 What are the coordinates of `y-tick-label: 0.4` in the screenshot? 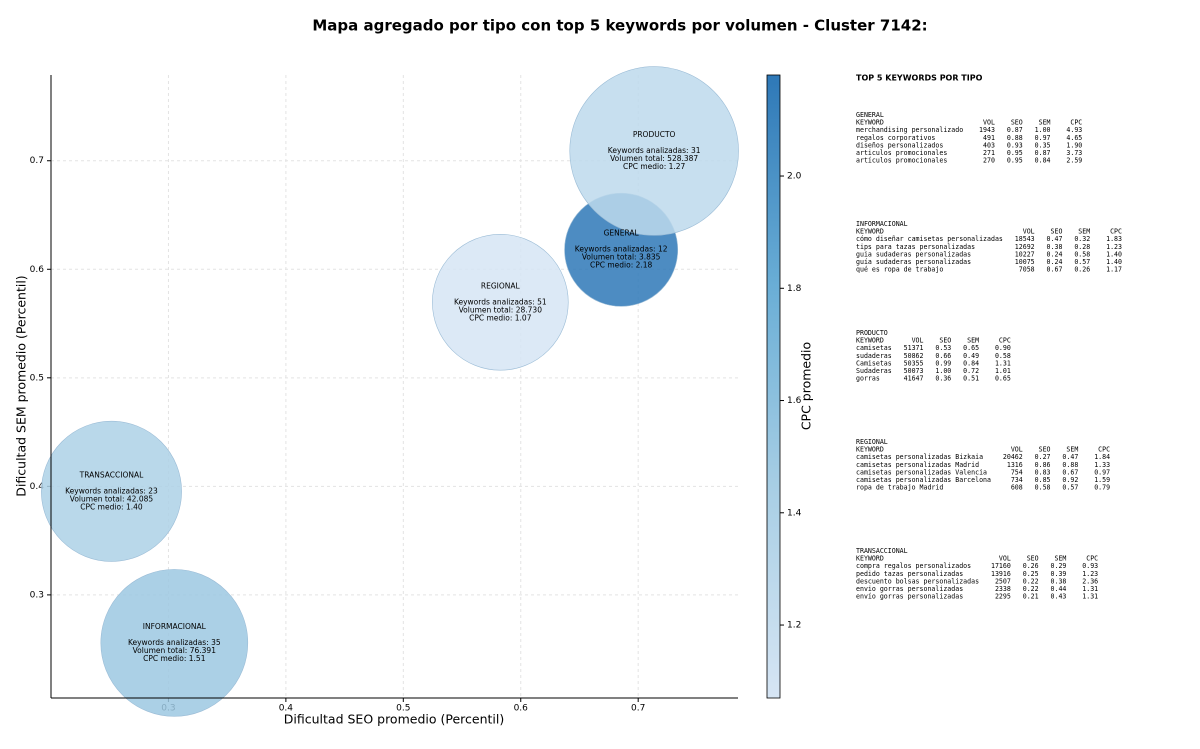 It's located at (37, 487).